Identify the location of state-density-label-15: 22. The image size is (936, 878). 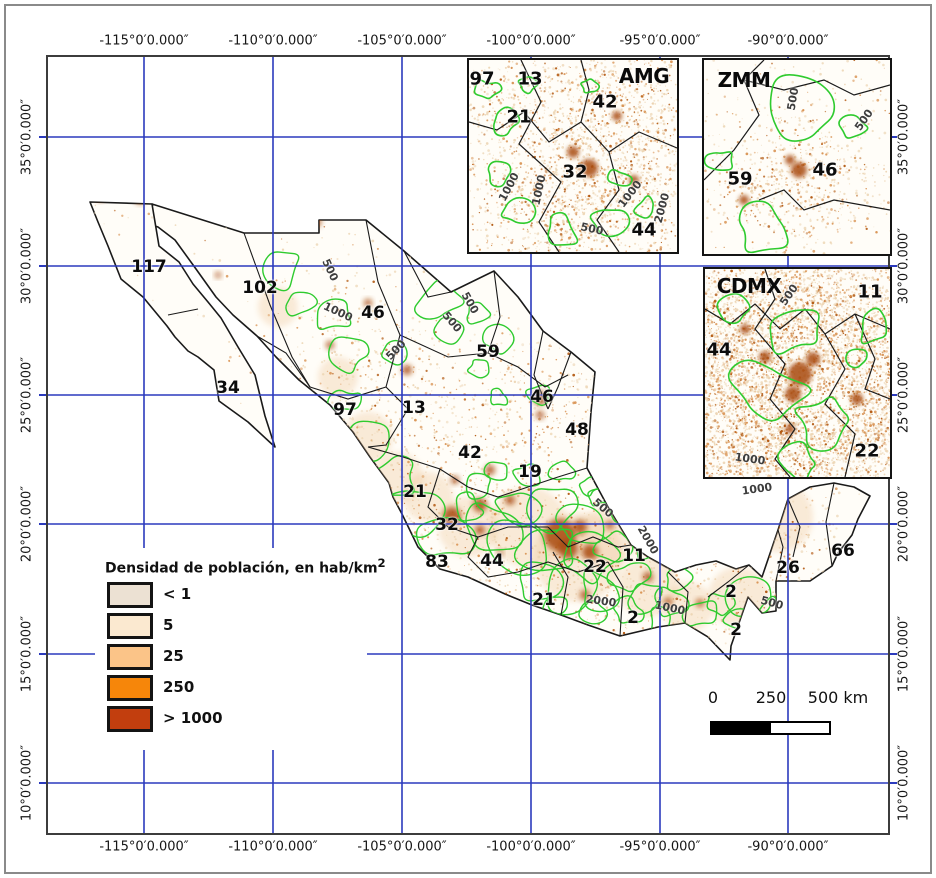
(595, 567).